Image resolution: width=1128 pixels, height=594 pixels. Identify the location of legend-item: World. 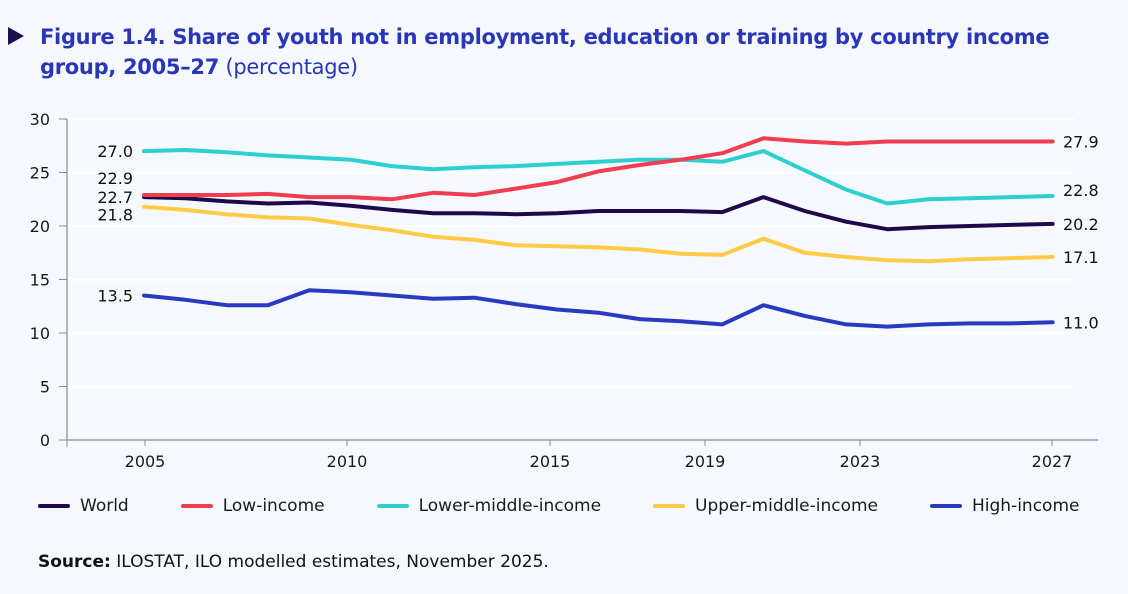
(83, 506).